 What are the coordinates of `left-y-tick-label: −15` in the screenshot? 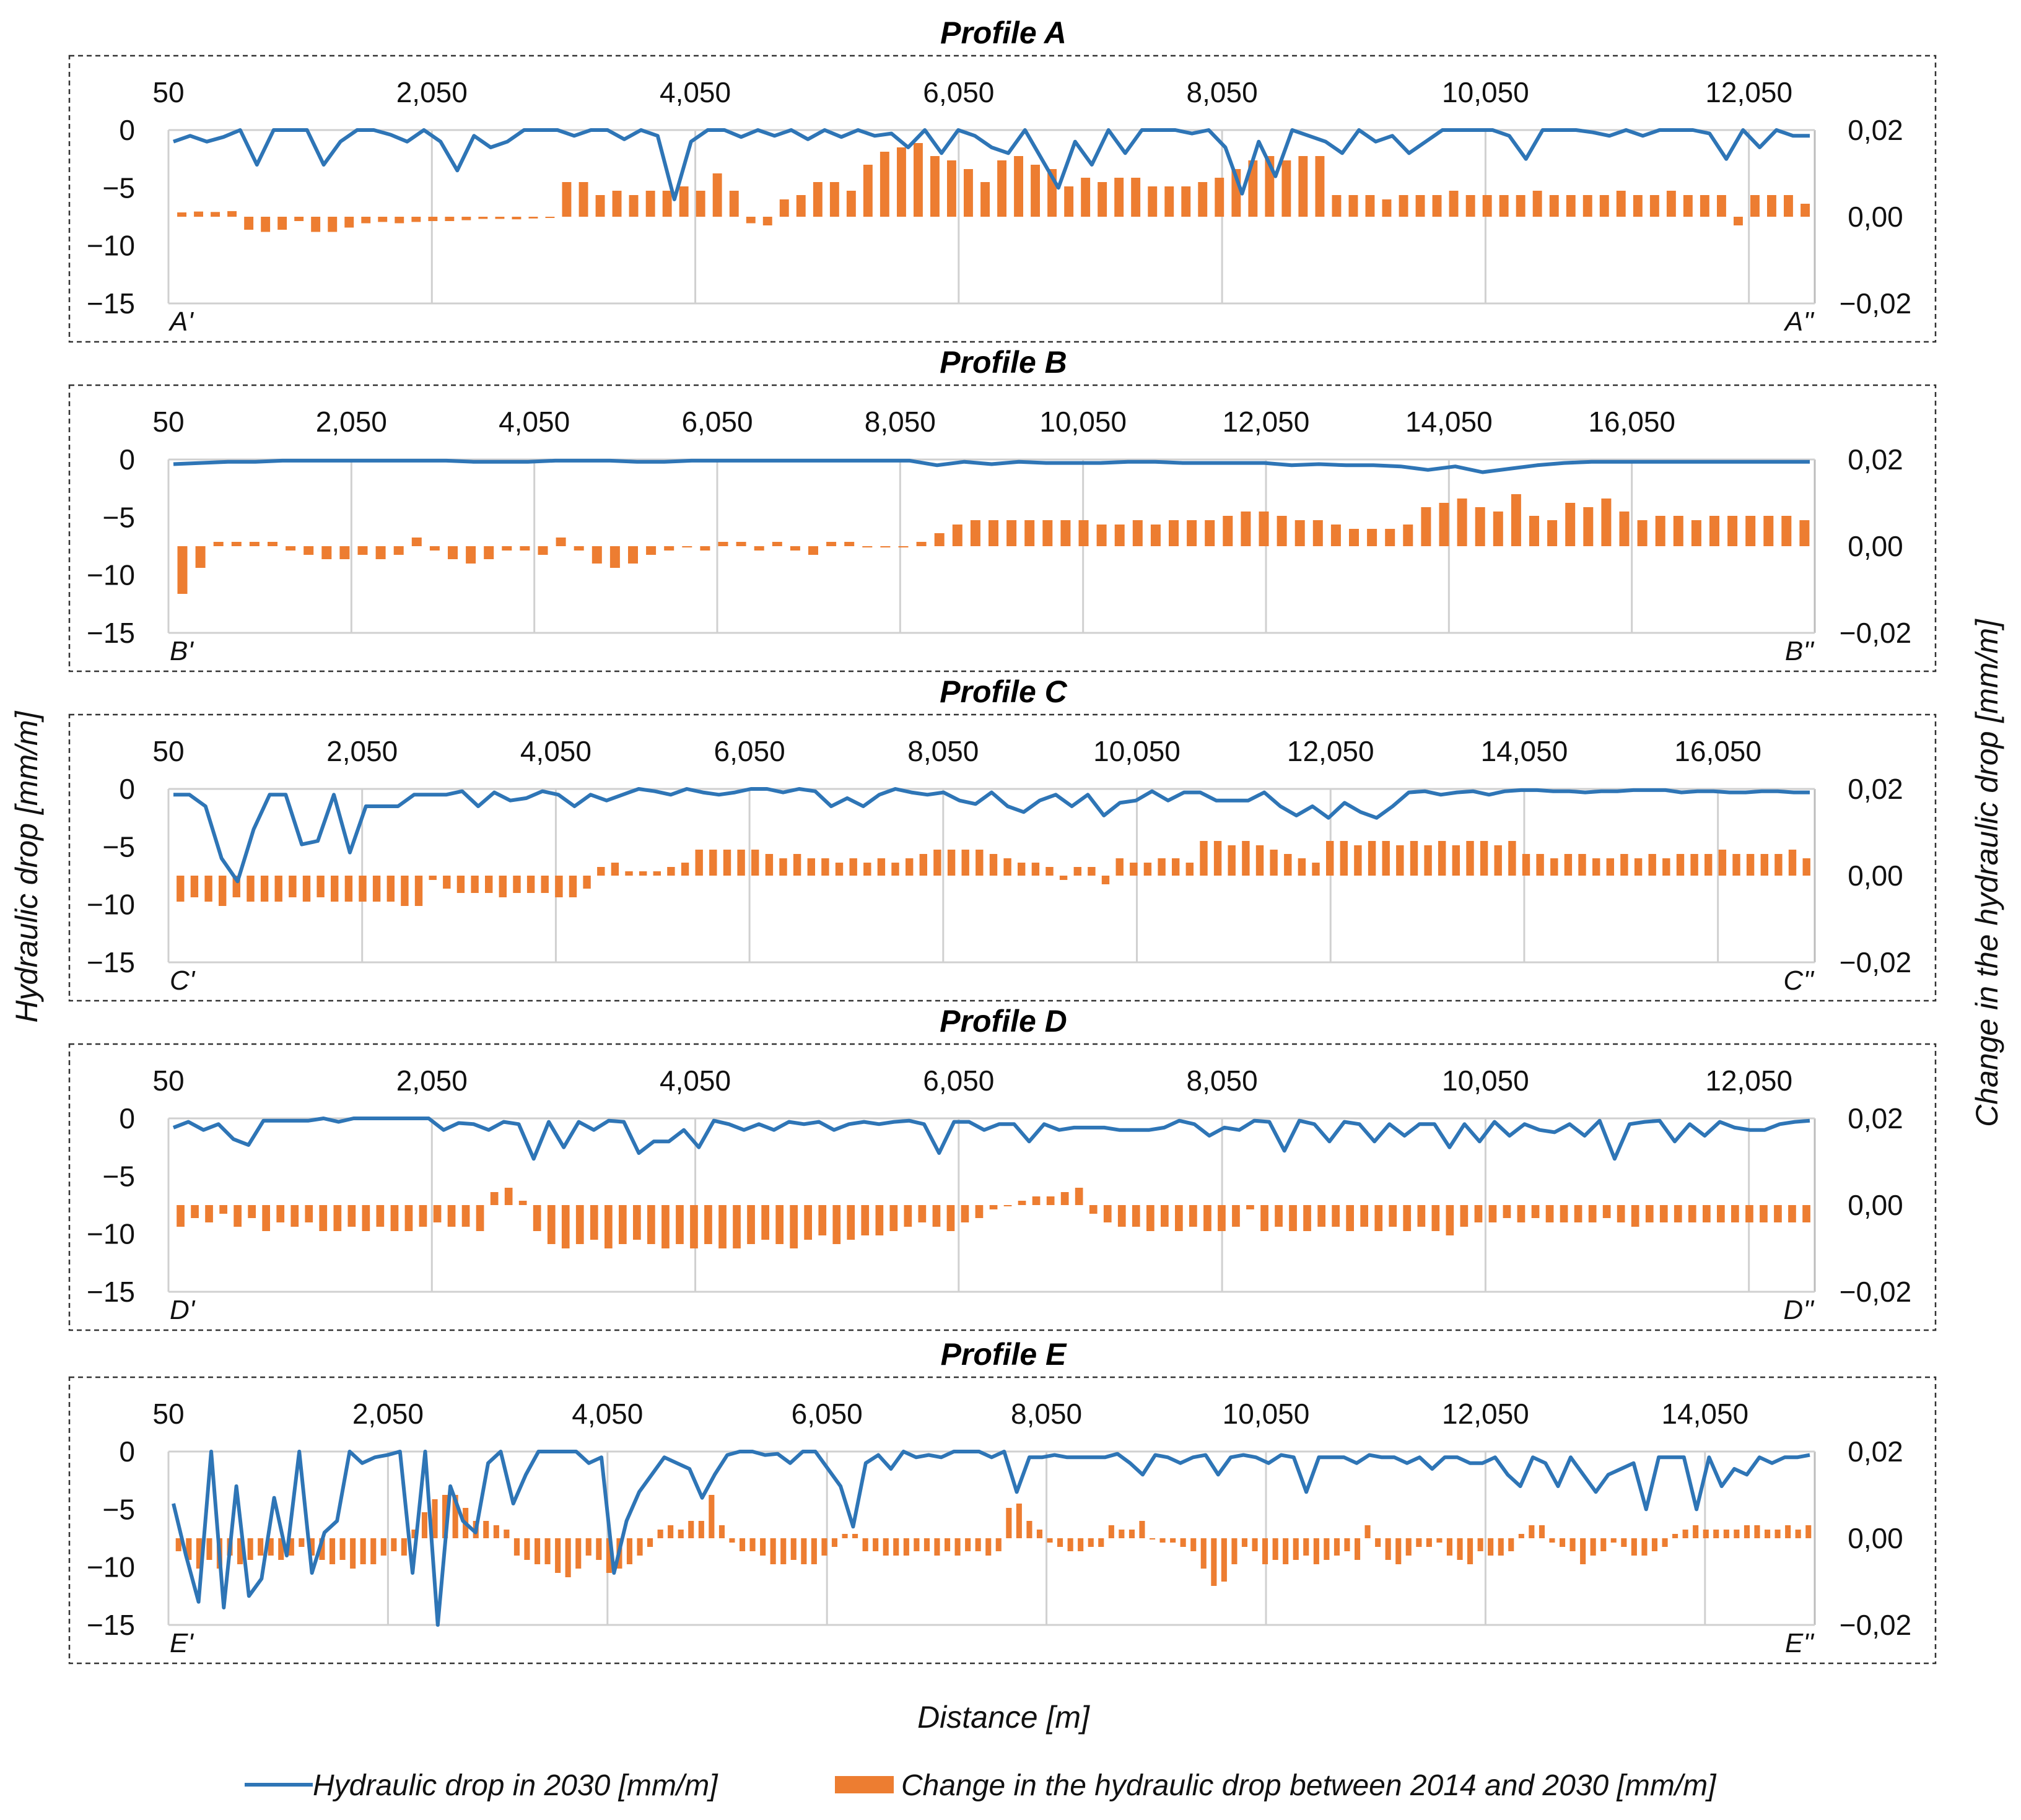 It's located at (111, 1292).